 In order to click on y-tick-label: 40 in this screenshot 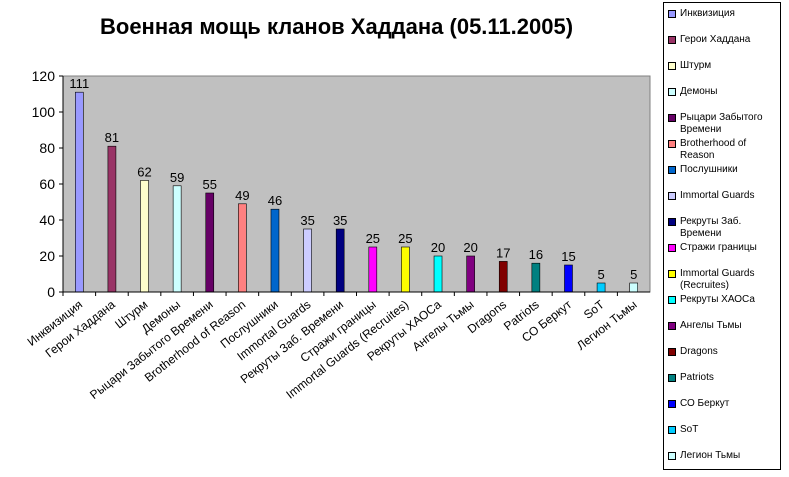, I will do `click(47, 220)`.